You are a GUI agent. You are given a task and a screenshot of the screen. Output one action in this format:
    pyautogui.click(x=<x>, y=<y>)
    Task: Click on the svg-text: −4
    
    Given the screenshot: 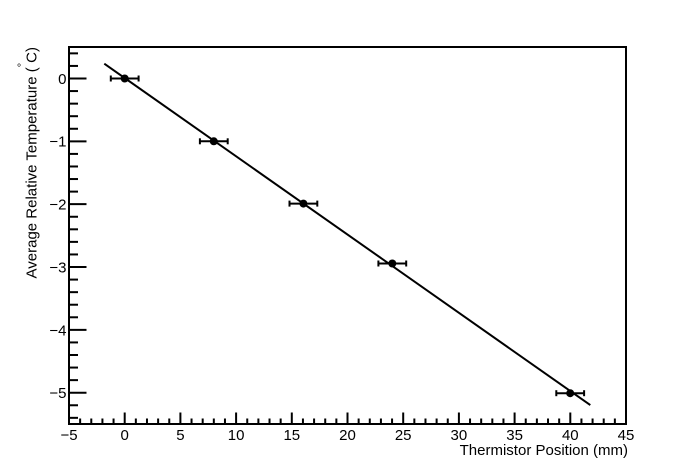 What is the action you would take?
    pyautogui.click(x=57, y=330)
    